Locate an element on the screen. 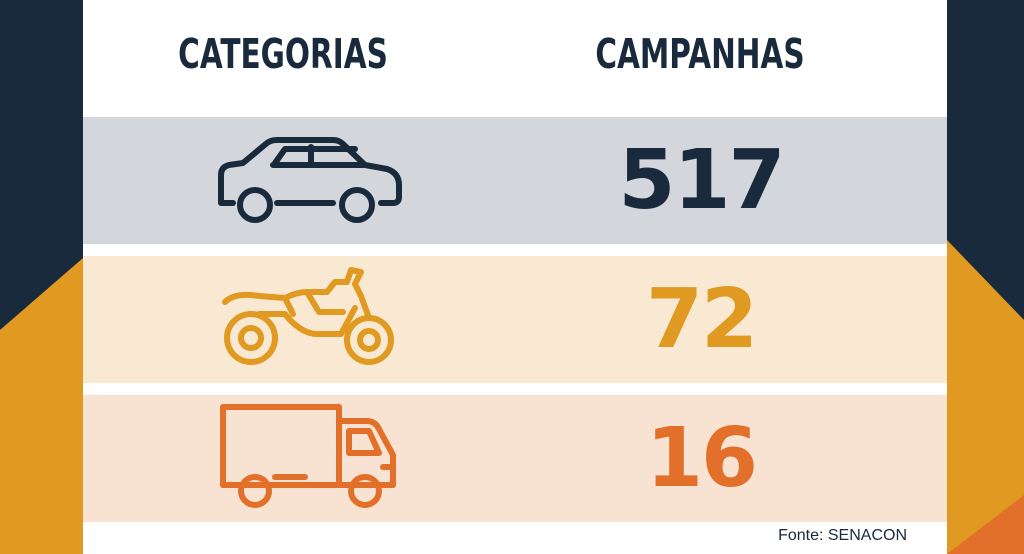 Image resolution: width=1024 pixels, height=554 pixels. truck-icon is located at coordinates (308, 456).